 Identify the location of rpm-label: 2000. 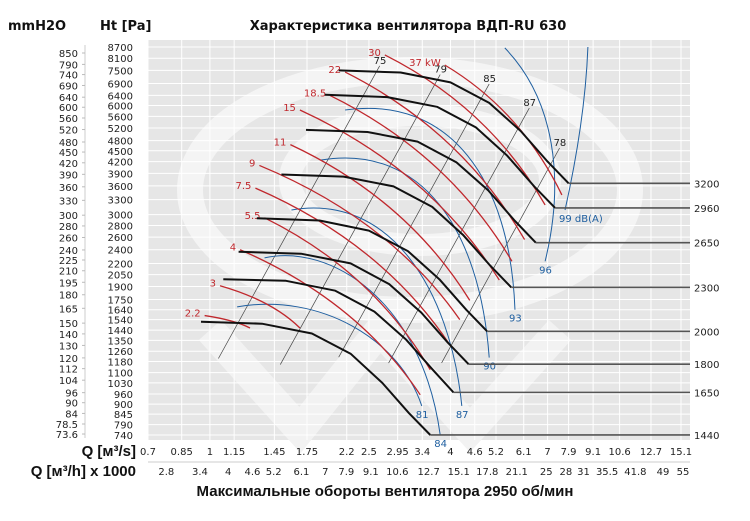
(706, 332).